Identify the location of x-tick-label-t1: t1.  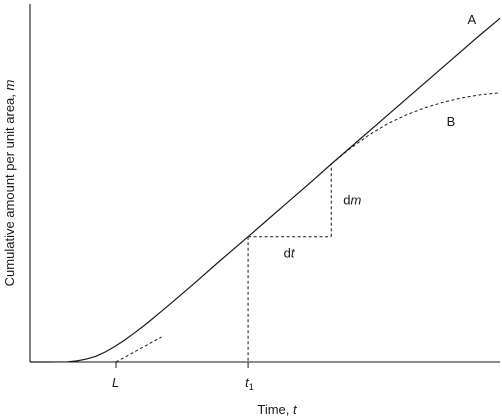
(249, 383).